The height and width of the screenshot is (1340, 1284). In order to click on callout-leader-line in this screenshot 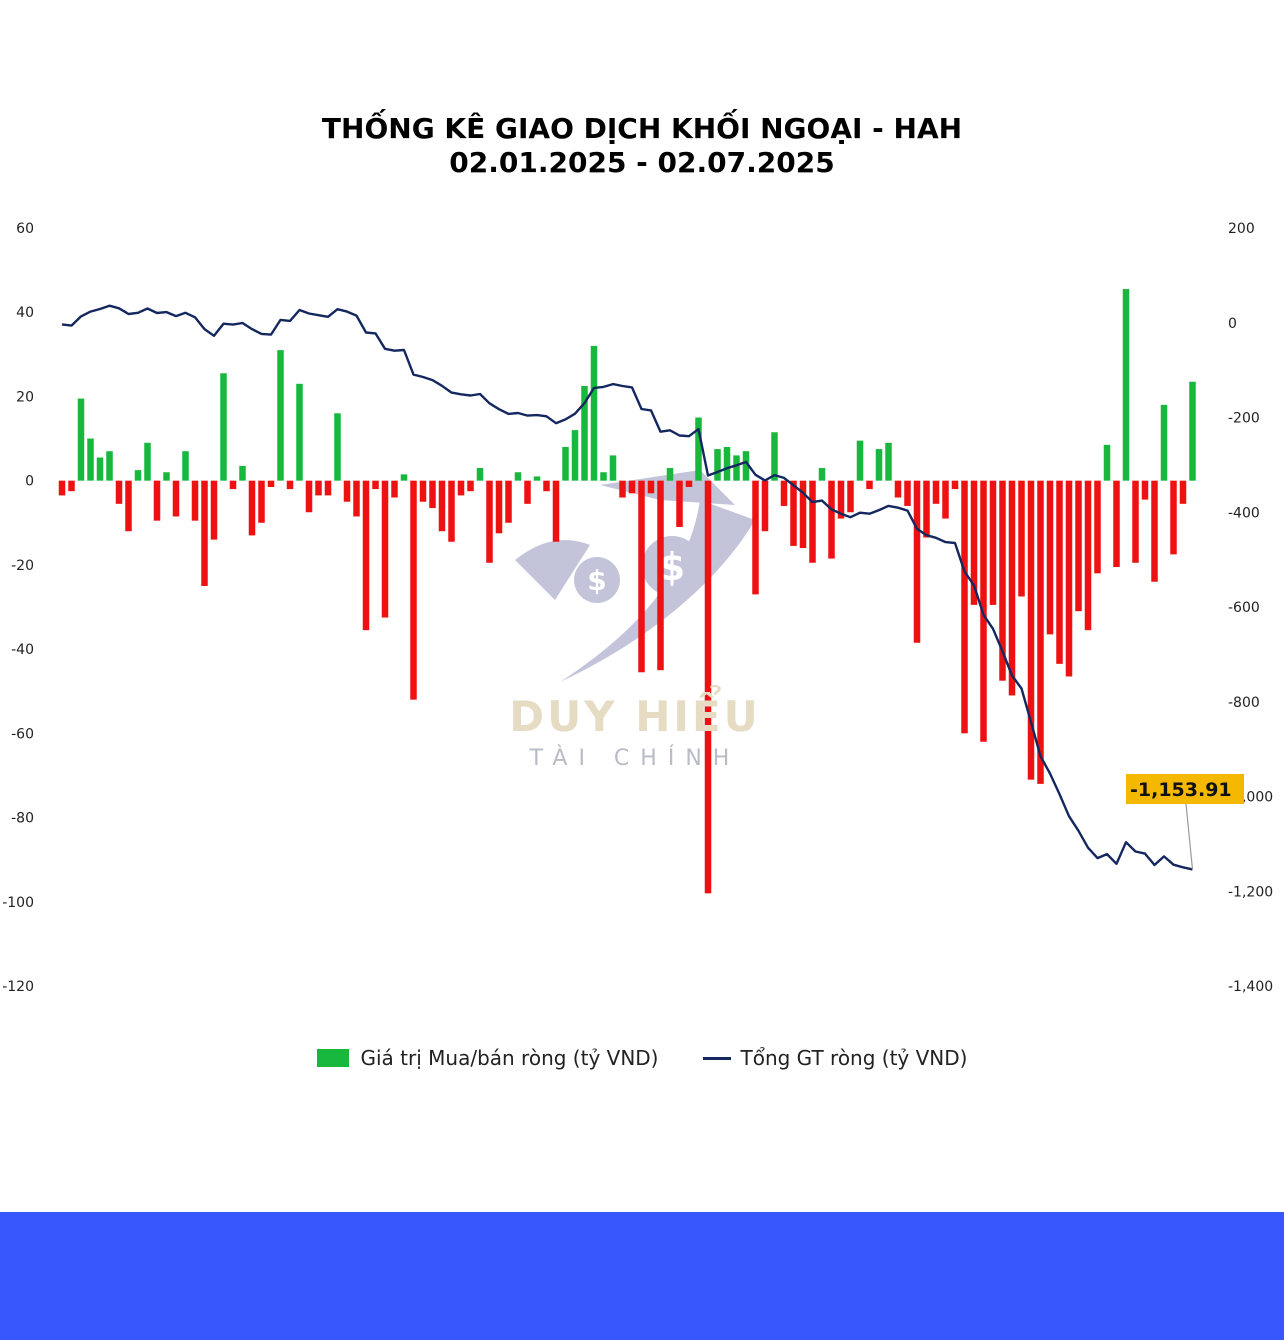, I will do `click(1189, 836)`.